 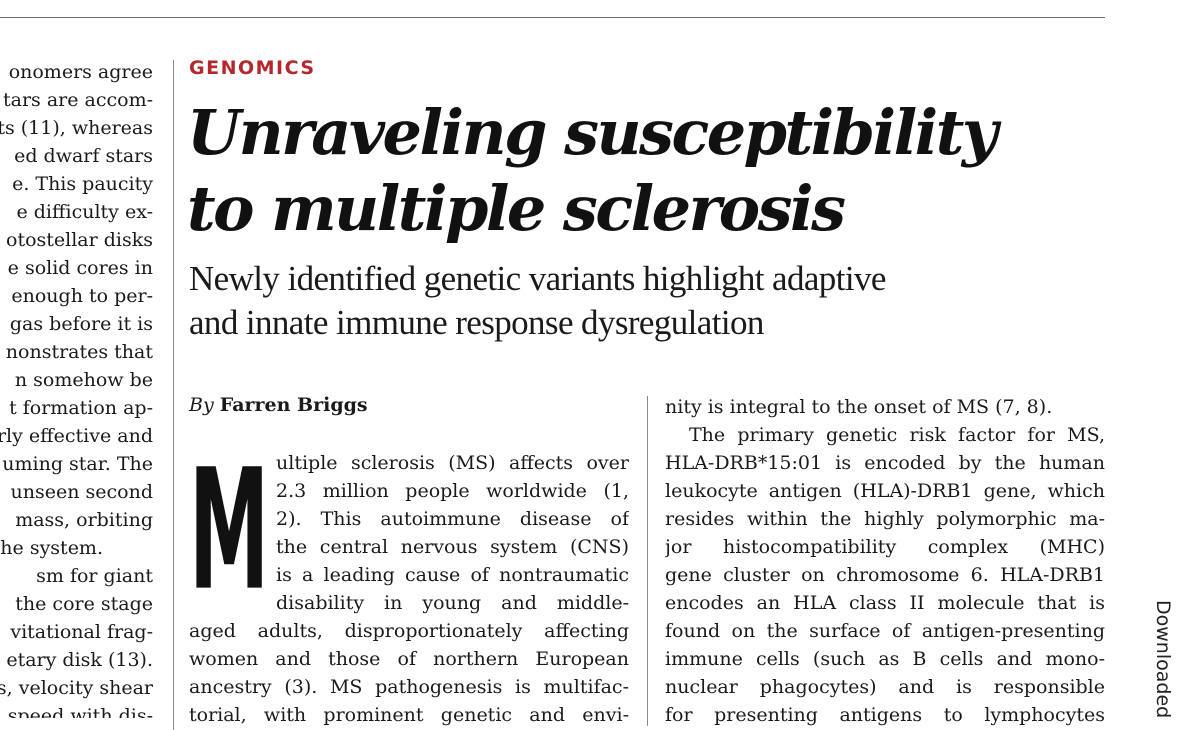 I want to click on left-column-line: t formation ap-, so click(x=81, y=408).